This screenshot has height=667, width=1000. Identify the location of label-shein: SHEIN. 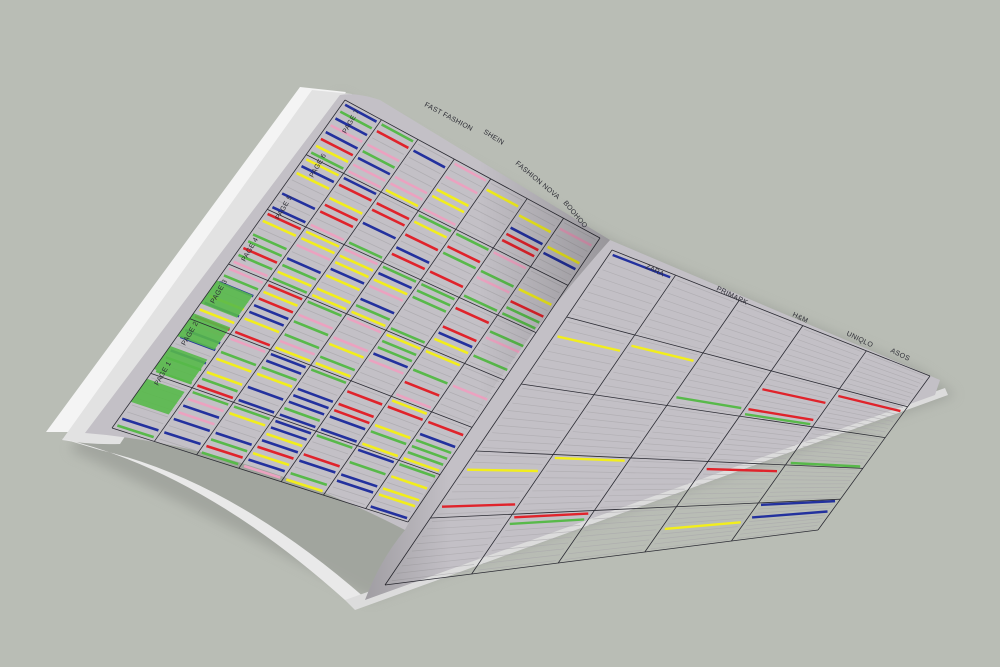
(493, 138).